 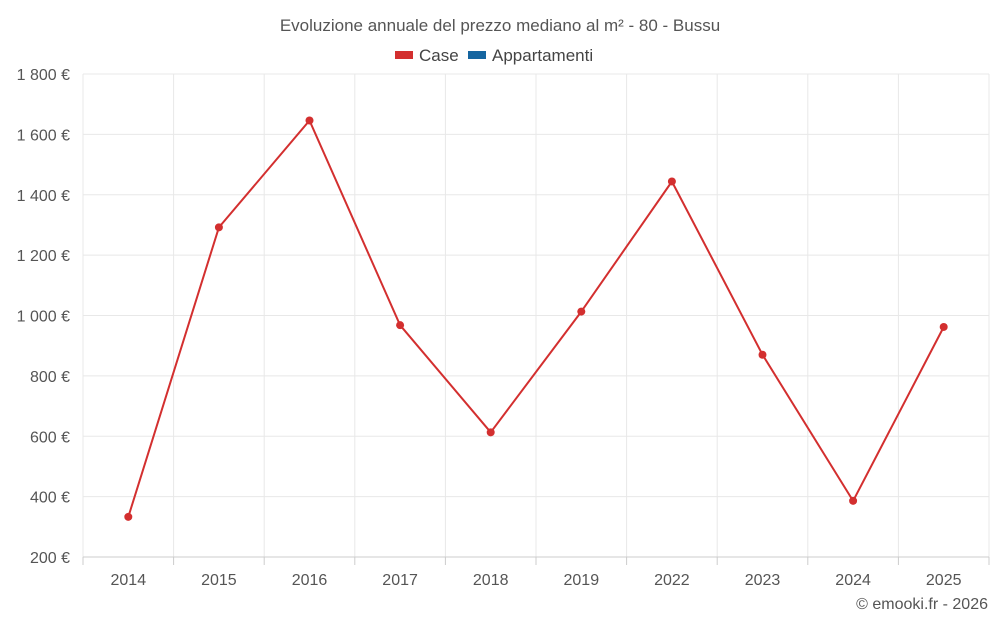 What do you see at coordinates (477, 55) in the screenshot?
I see `legend-swatch-appartamenti` at bounding box center [477, 55].